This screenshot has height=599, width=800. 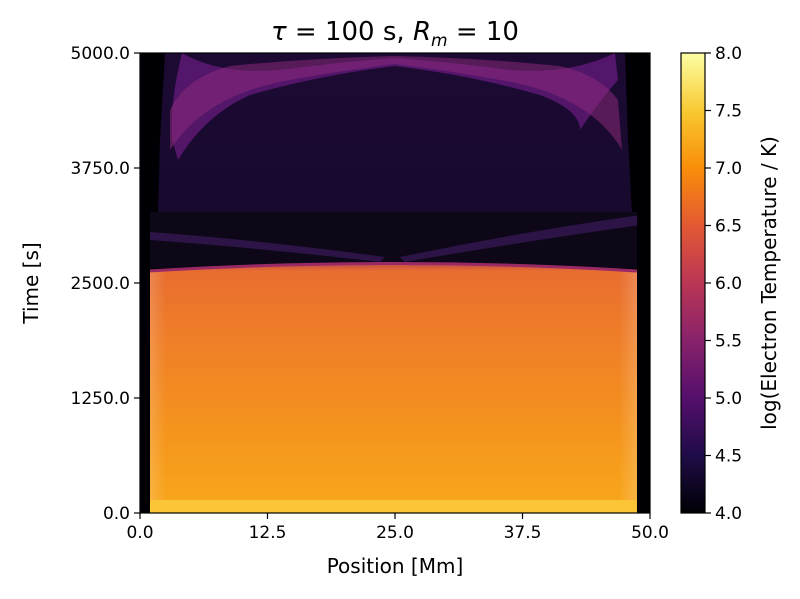 I want to click on colorbar-tick-label: 4.5, so click(x=728, y=457).